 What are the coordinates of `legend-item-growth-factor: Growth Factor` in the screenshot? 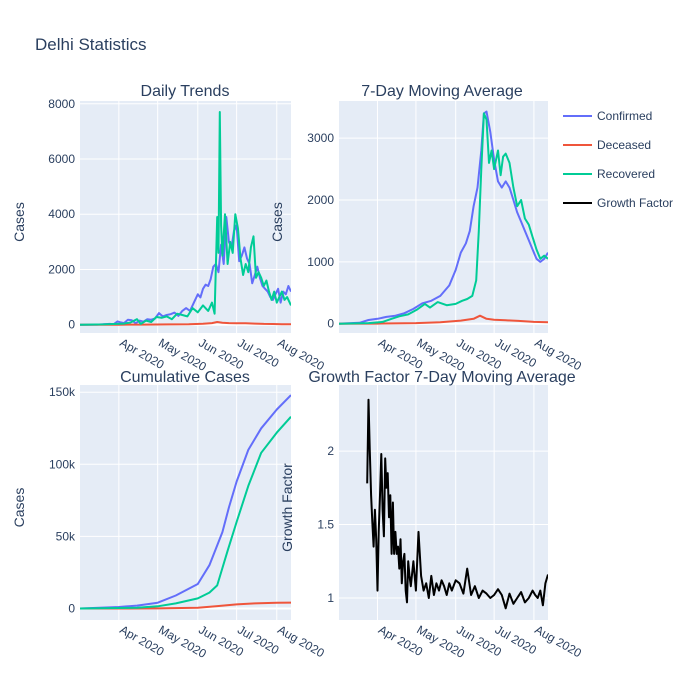 It's located at (618, 203).